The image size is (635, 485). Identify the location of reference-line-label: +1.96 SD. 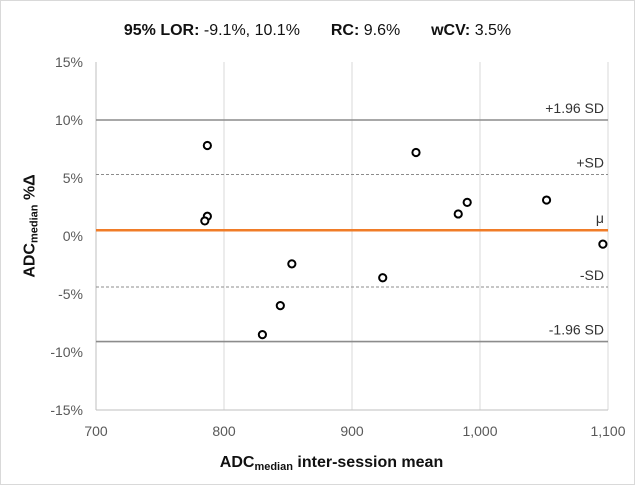
(574, 108).